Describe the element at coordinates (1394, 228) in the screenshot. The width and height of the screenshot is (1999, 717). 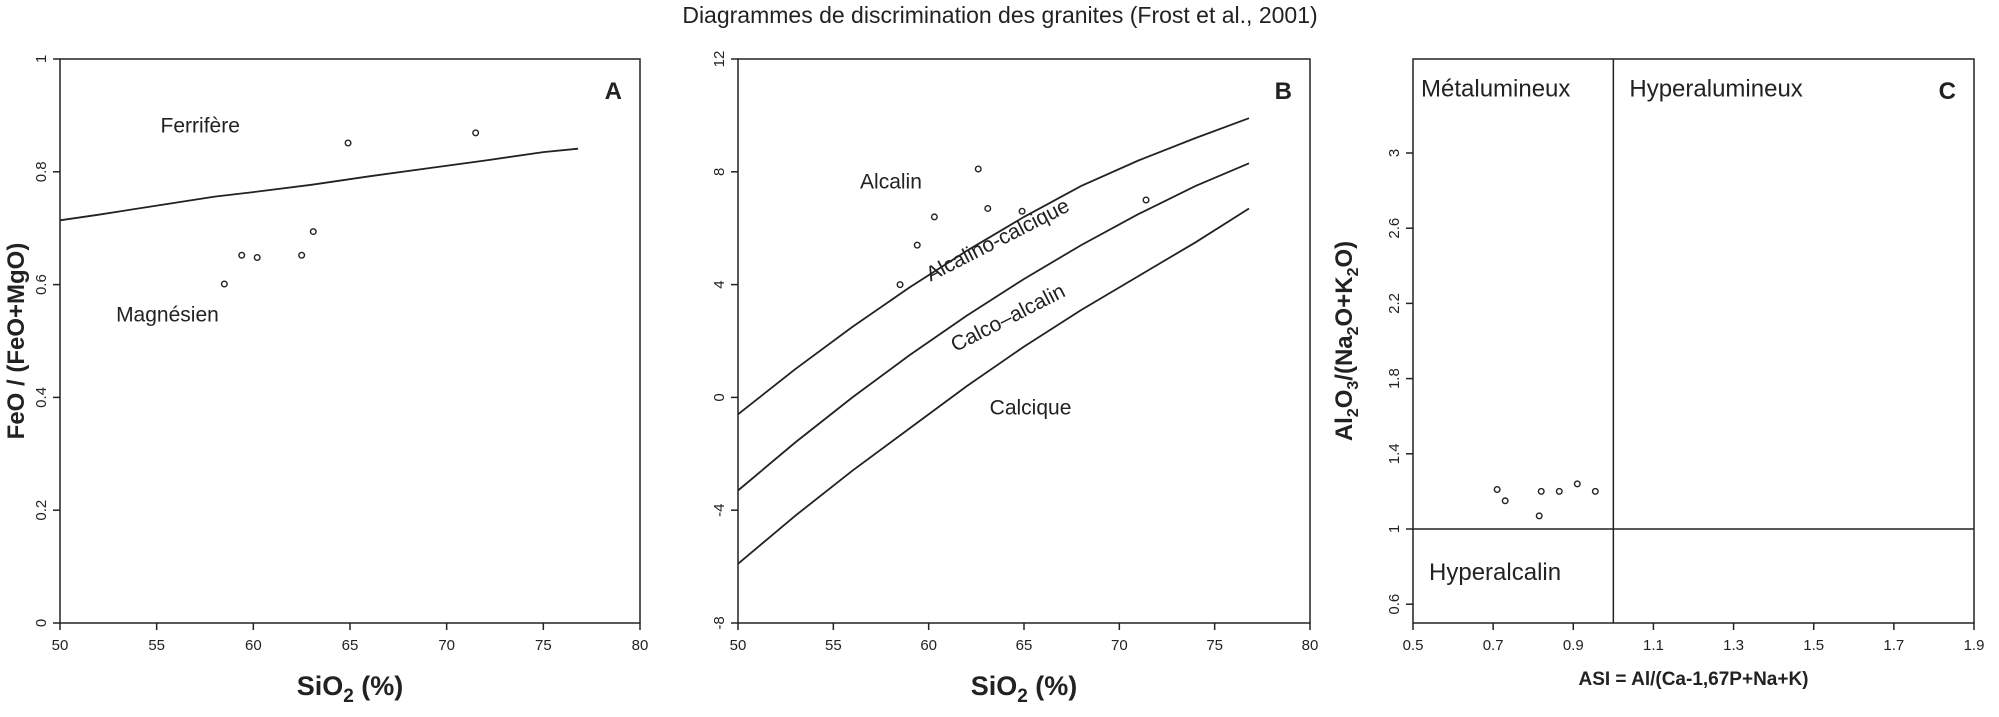
I see `panel-c-y-tick-label: 2.6` at that location.